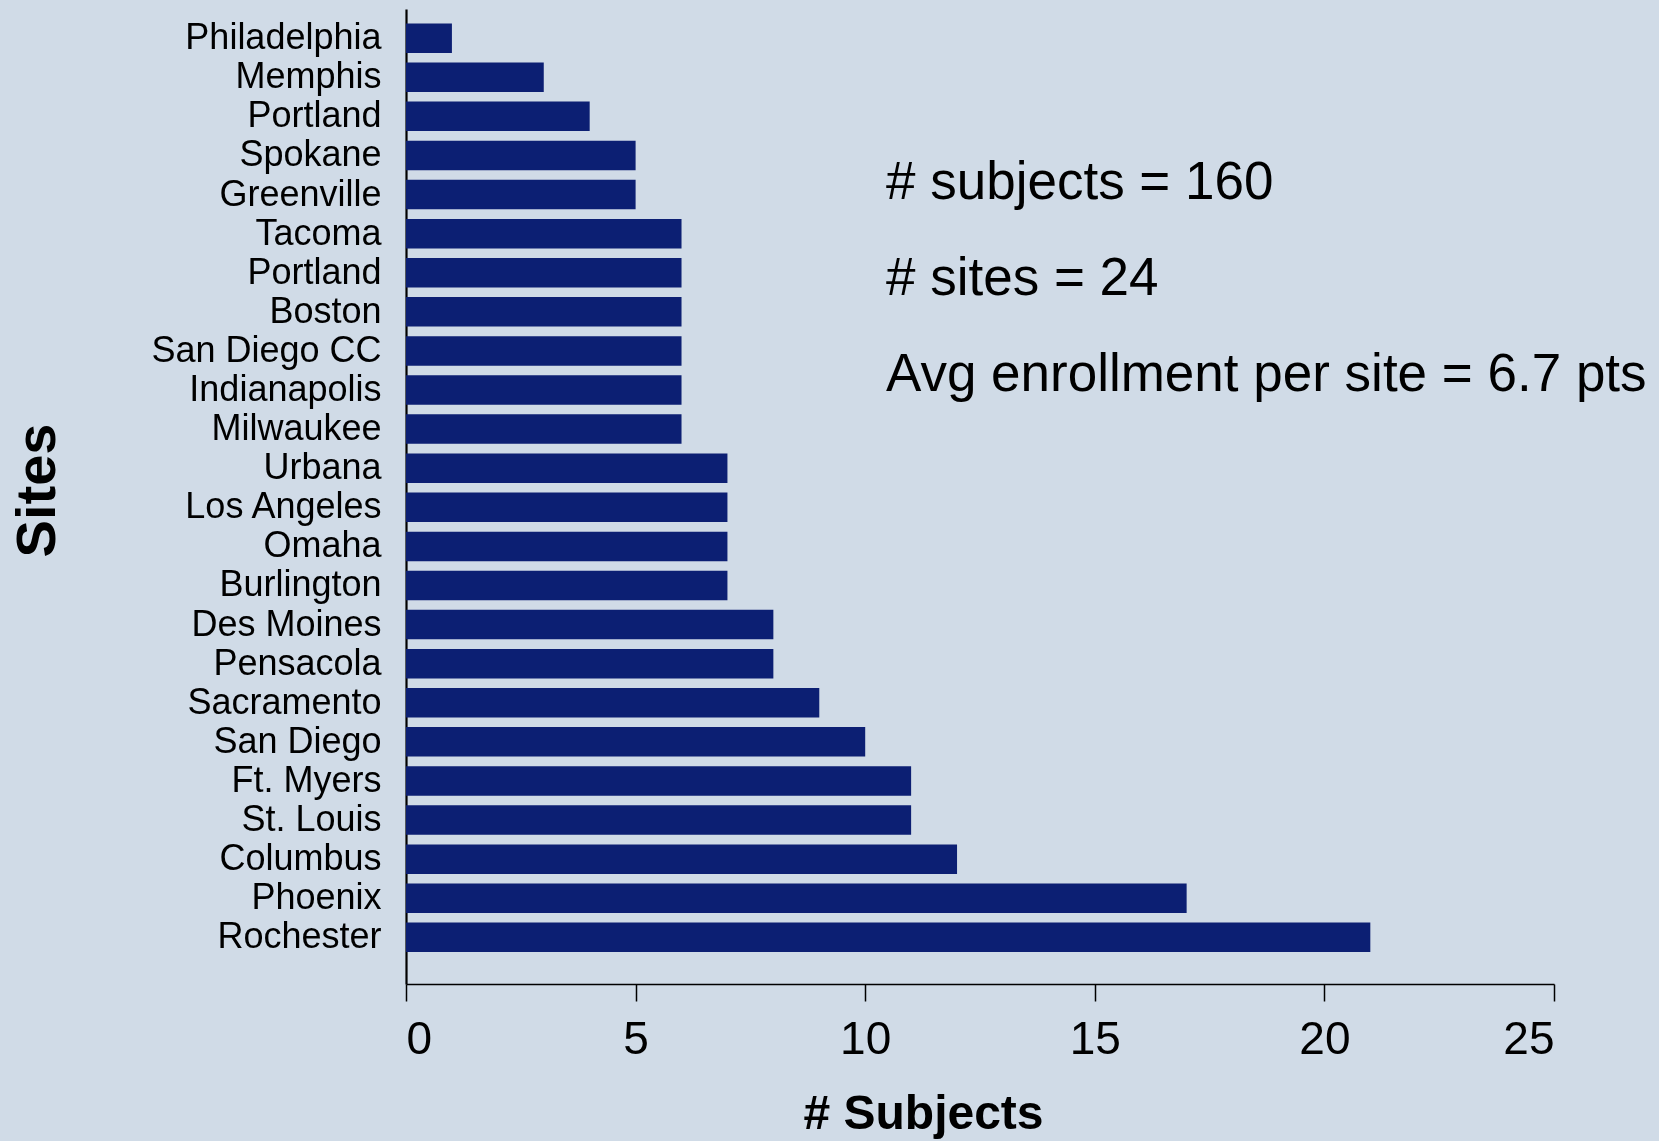 The image size is (1659, 1141). I want to click on y-tick-label: Sacramento, so click(284, 701).